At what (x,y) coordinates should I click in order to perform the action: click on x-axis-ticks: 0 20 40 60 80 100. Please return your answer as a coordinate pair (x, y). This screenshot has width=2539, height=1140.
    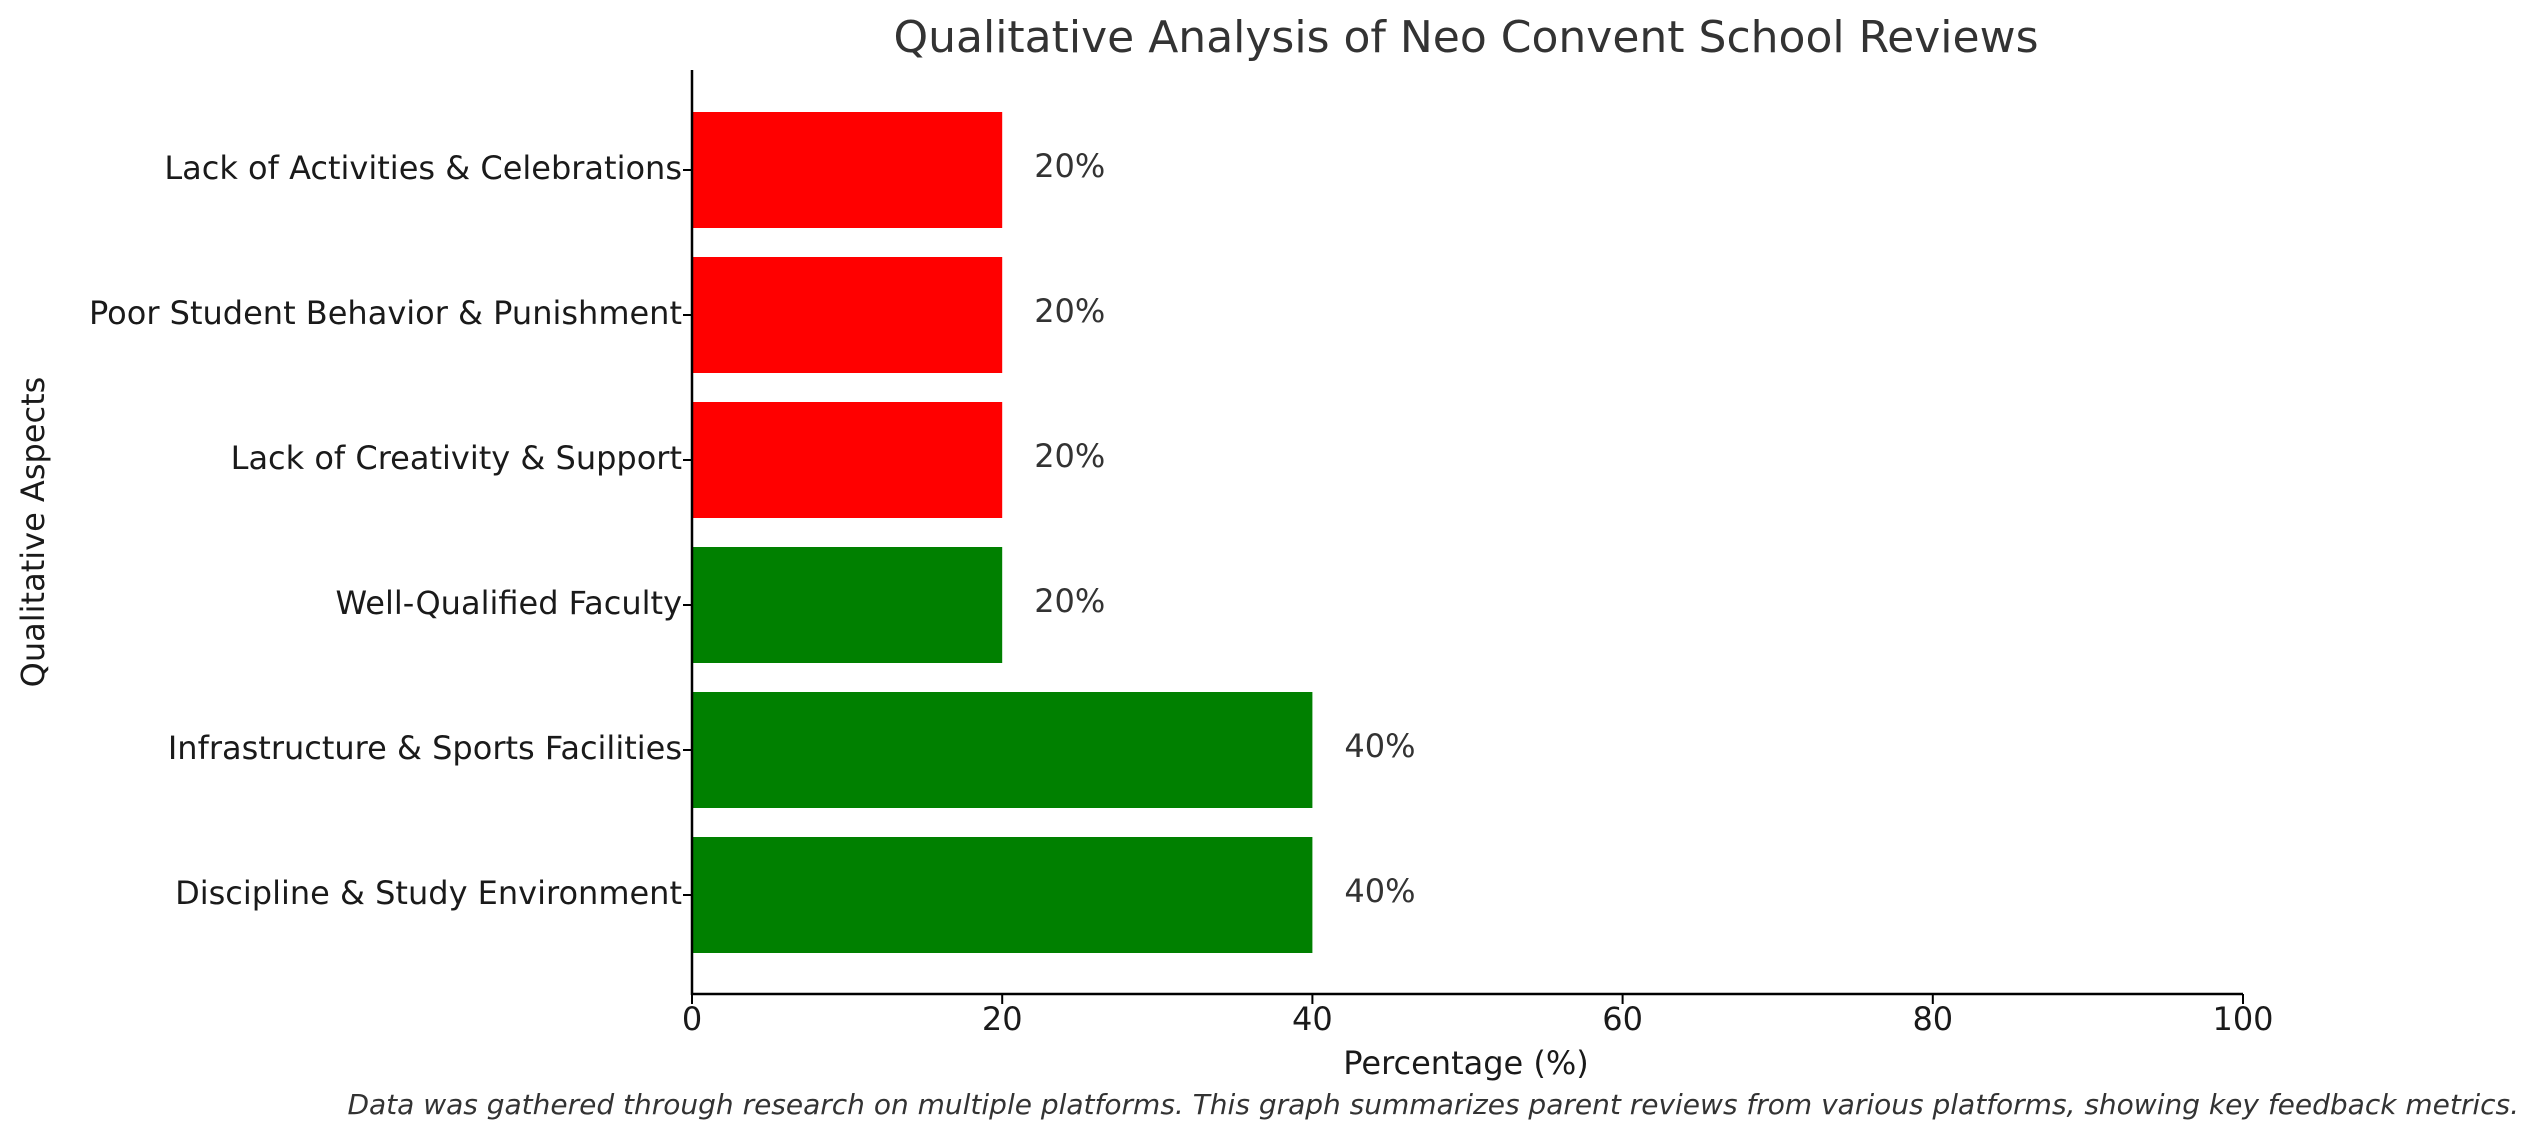
    Looking at the image, I should click on (1478, 1016).